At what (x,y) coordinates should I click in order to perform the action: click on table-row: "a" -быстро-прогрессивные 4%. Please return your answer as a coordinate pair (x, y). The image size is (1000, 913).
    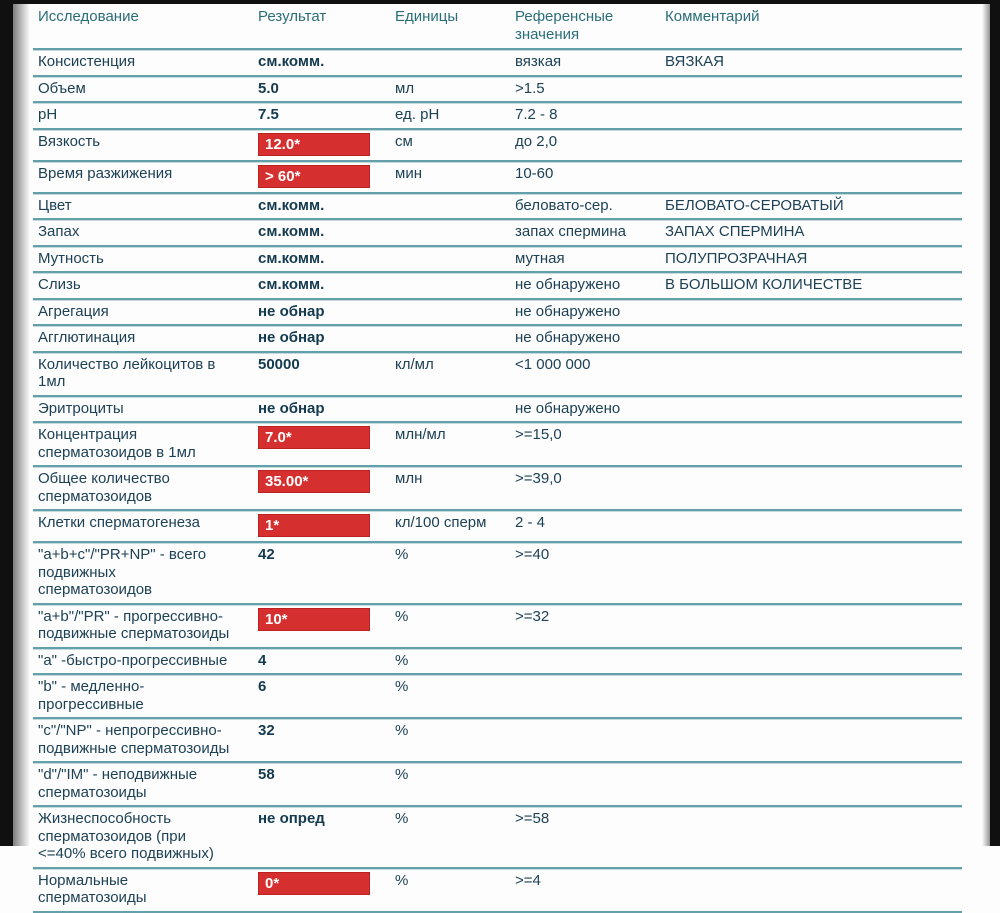
    Looking at the image, I should click on (497, 662).